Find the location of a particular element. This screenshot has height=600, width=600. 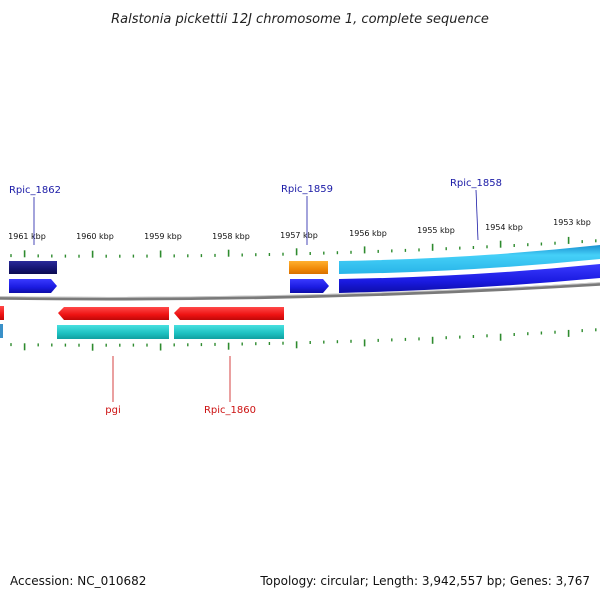

gene-arrow-left-edge is located at coordinates (2, 313).